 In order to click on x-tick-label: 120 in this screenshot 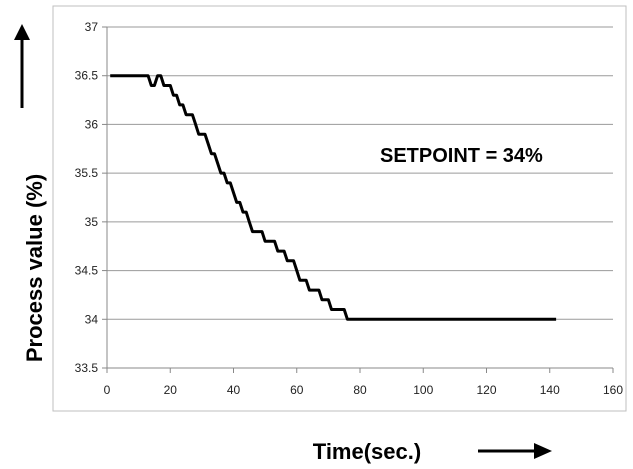, I will do `click(486, 390)`.